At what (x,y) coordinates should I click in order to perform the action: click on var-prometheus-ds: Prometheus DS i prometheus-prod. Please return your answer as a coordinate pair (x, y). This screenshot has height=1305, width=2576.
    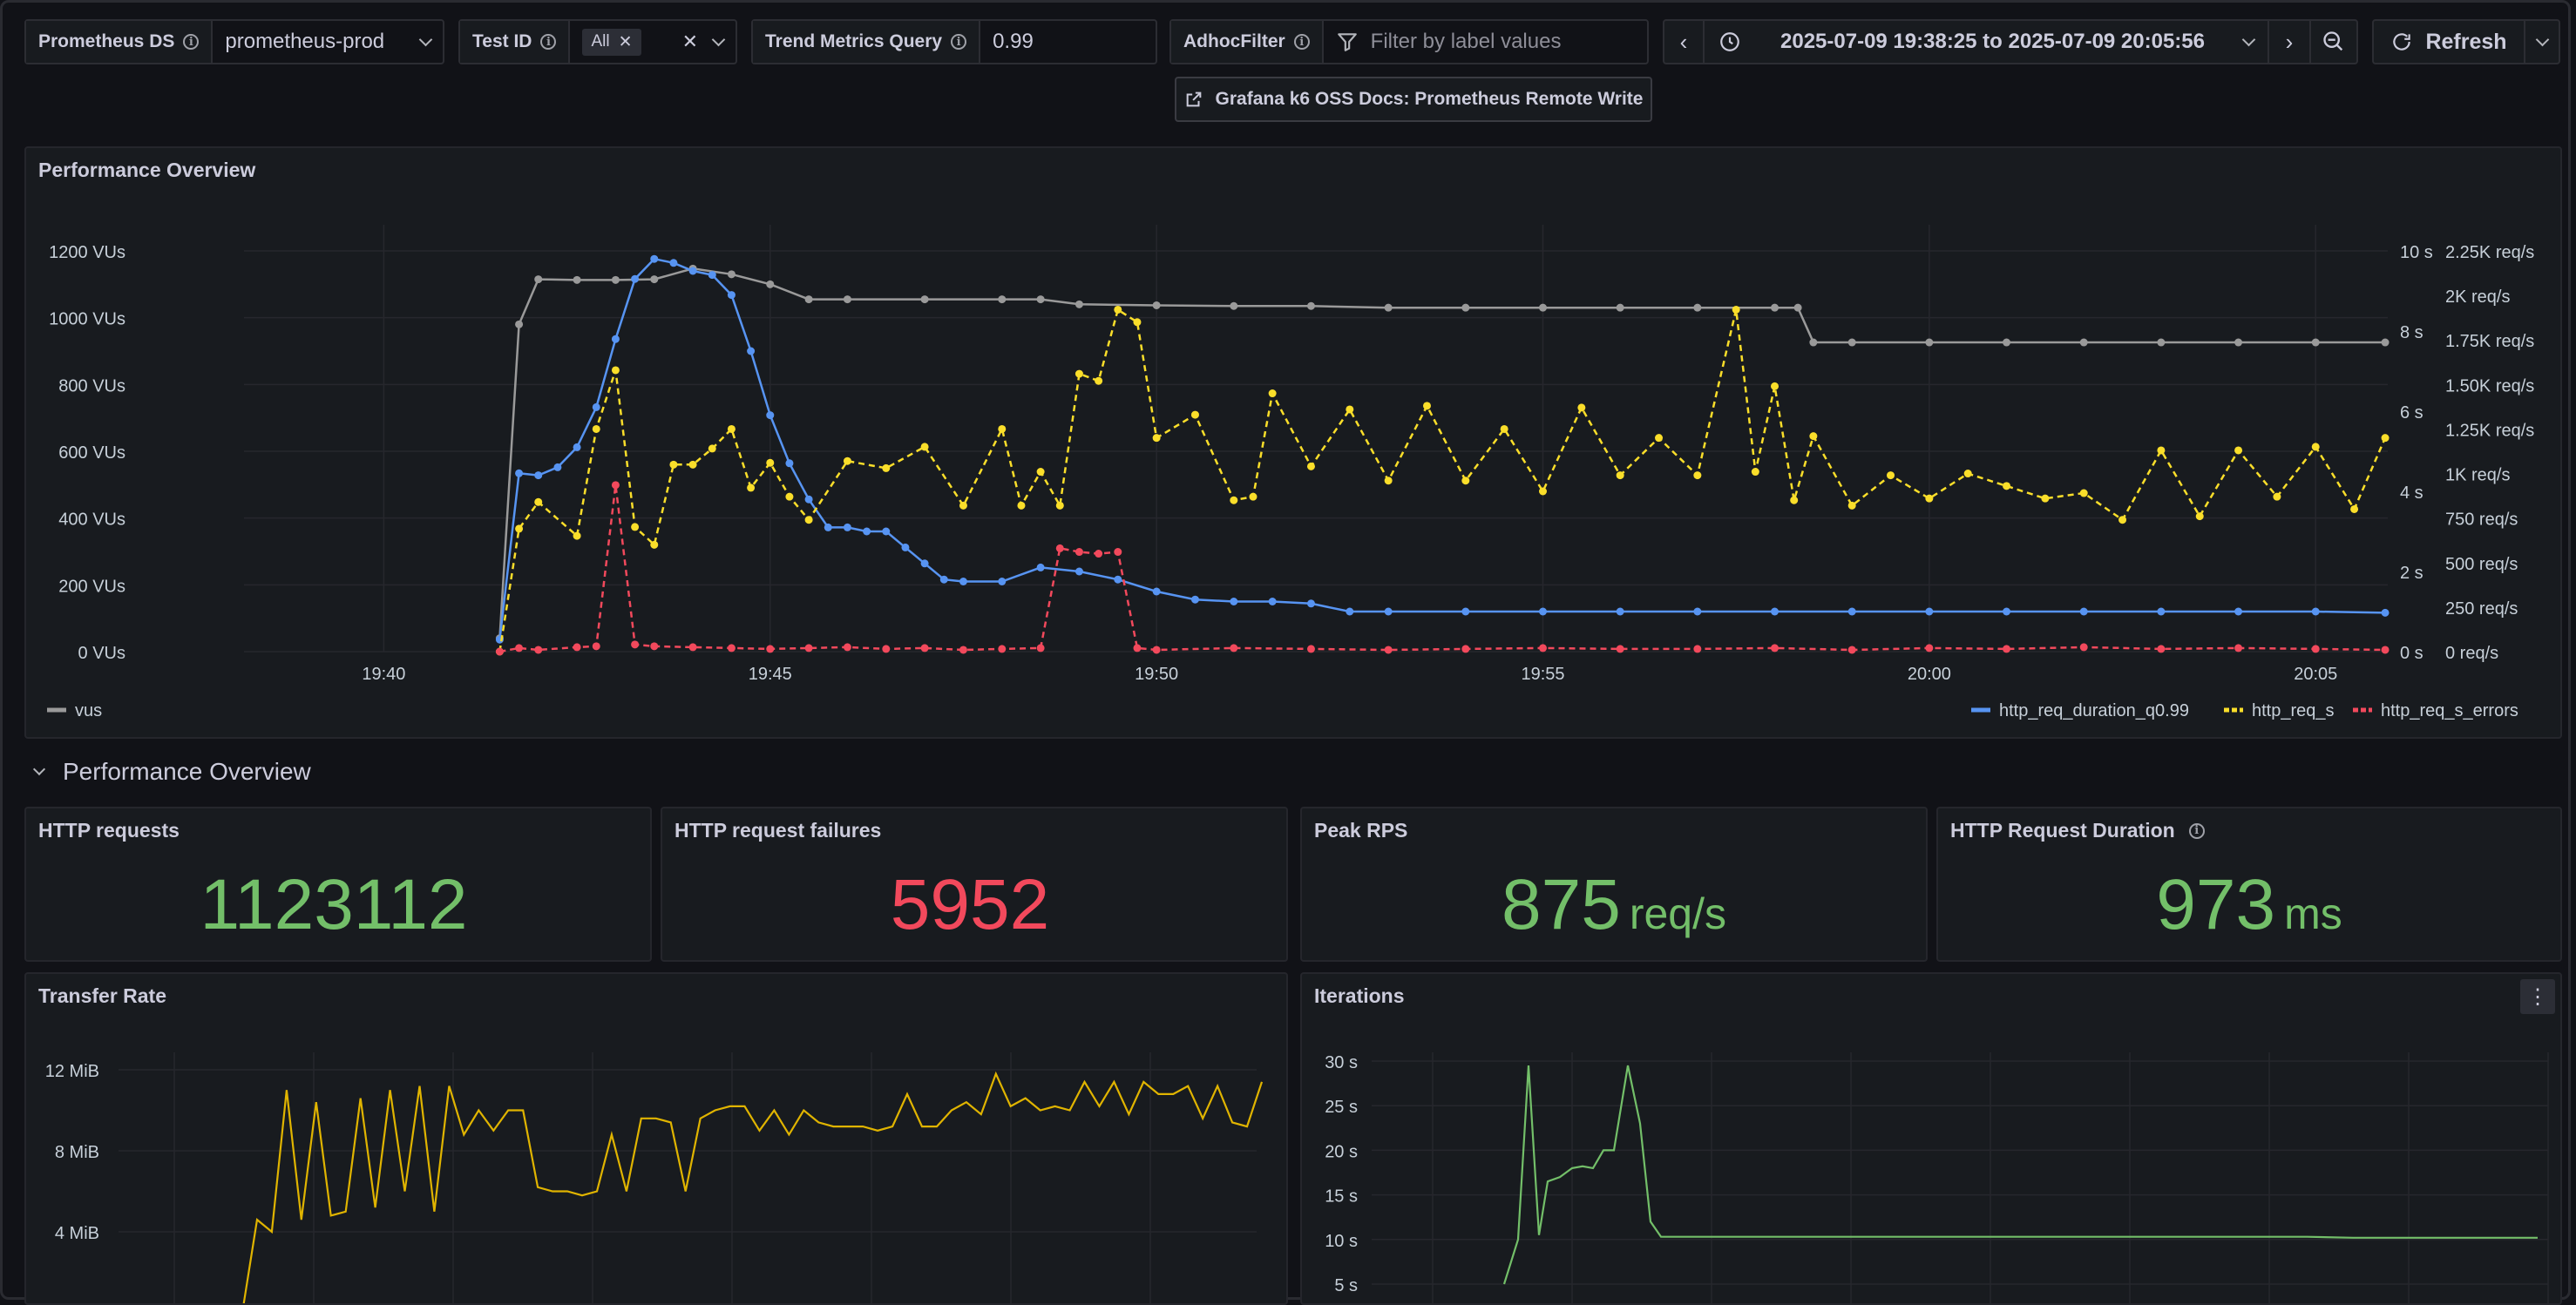
    Looking at the image, I should click on (234, 41).